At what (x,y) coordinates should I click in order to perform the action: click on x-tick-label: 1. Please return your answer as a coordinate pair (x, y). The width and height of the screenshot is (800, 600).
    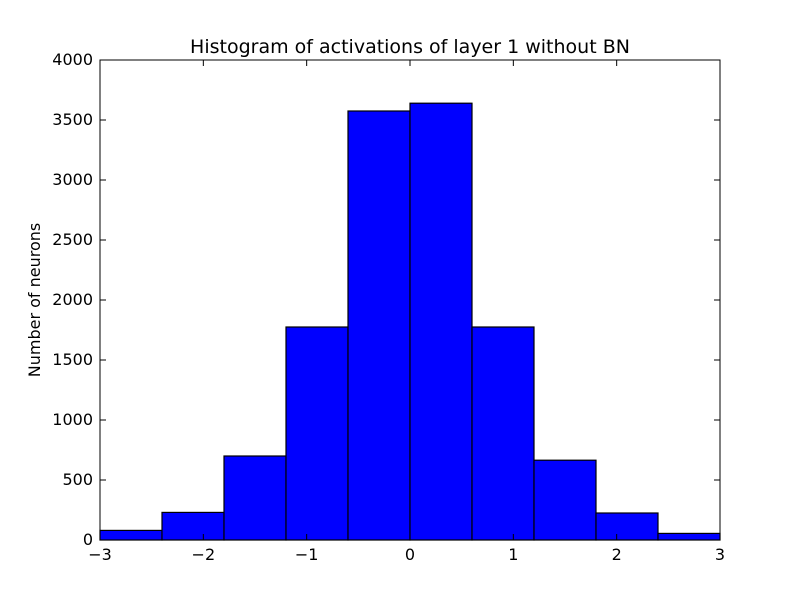
    Looking at the image, I should click on (513, 554).